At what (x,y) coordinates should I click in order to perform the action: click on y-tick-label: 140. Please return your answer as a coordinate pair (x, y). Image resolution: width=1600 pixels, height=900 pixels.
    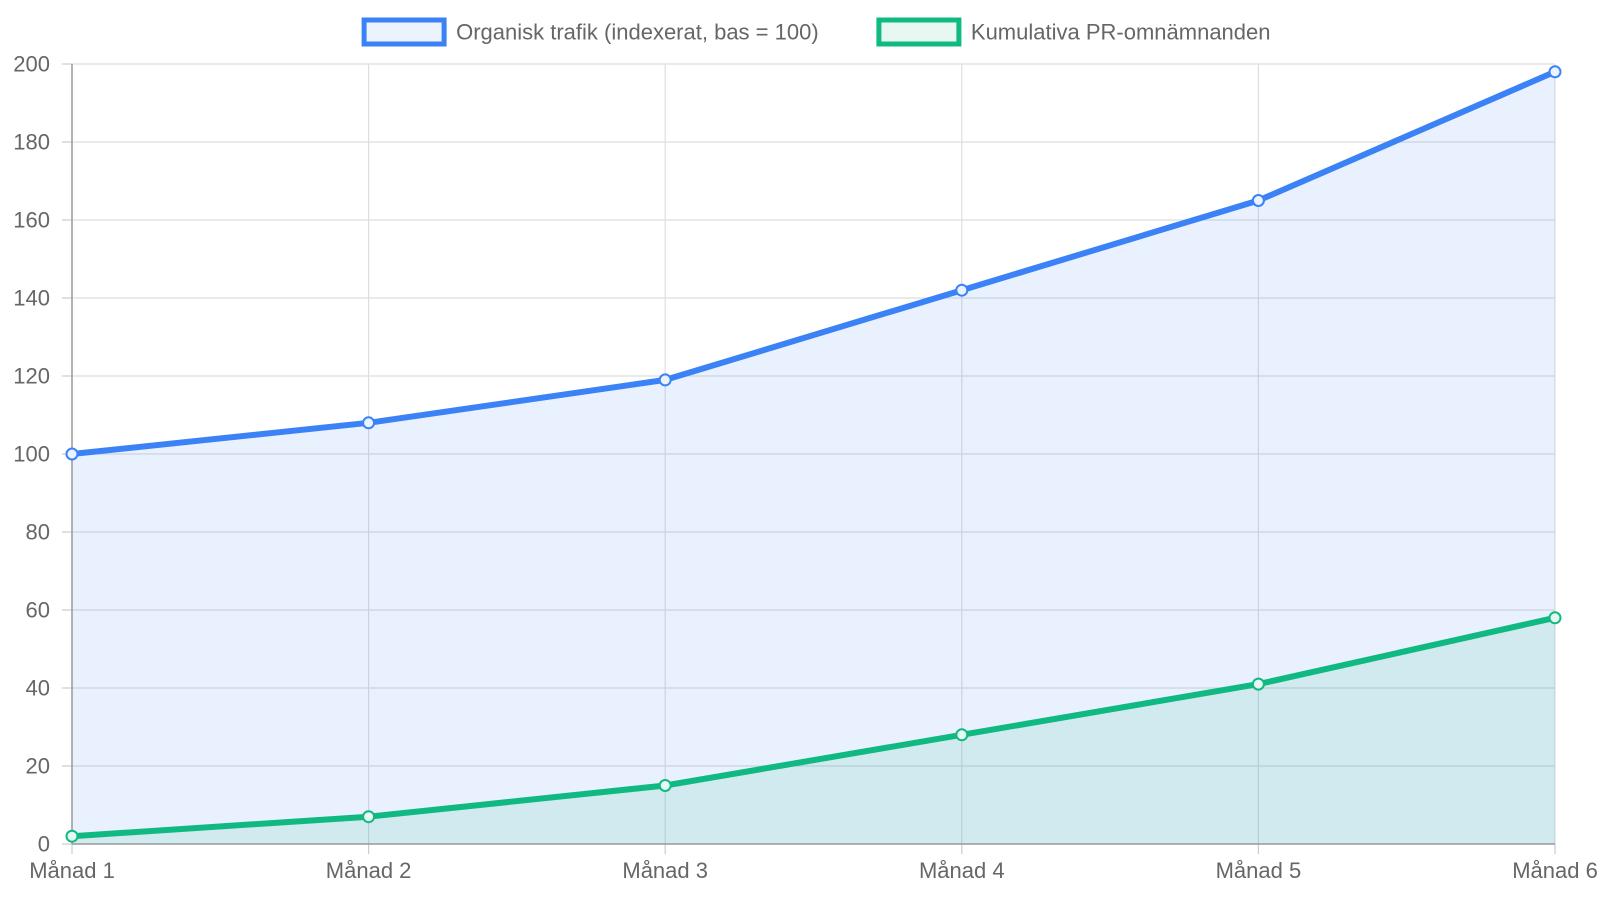
    Looking at the image, I should click on (31, 298).